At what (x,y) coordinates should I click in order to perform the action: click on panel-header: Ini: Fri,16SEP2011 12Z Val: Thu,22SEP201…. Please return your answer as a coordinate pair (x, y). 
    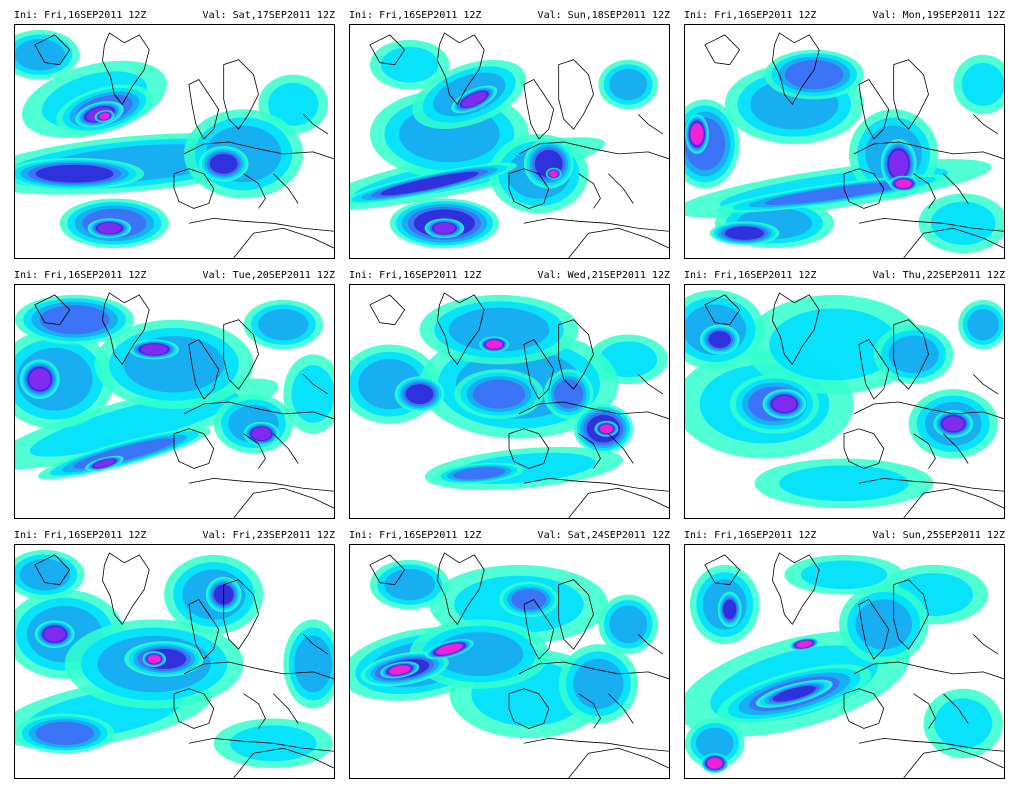
    Looking at the image, I should click on (844, 276).